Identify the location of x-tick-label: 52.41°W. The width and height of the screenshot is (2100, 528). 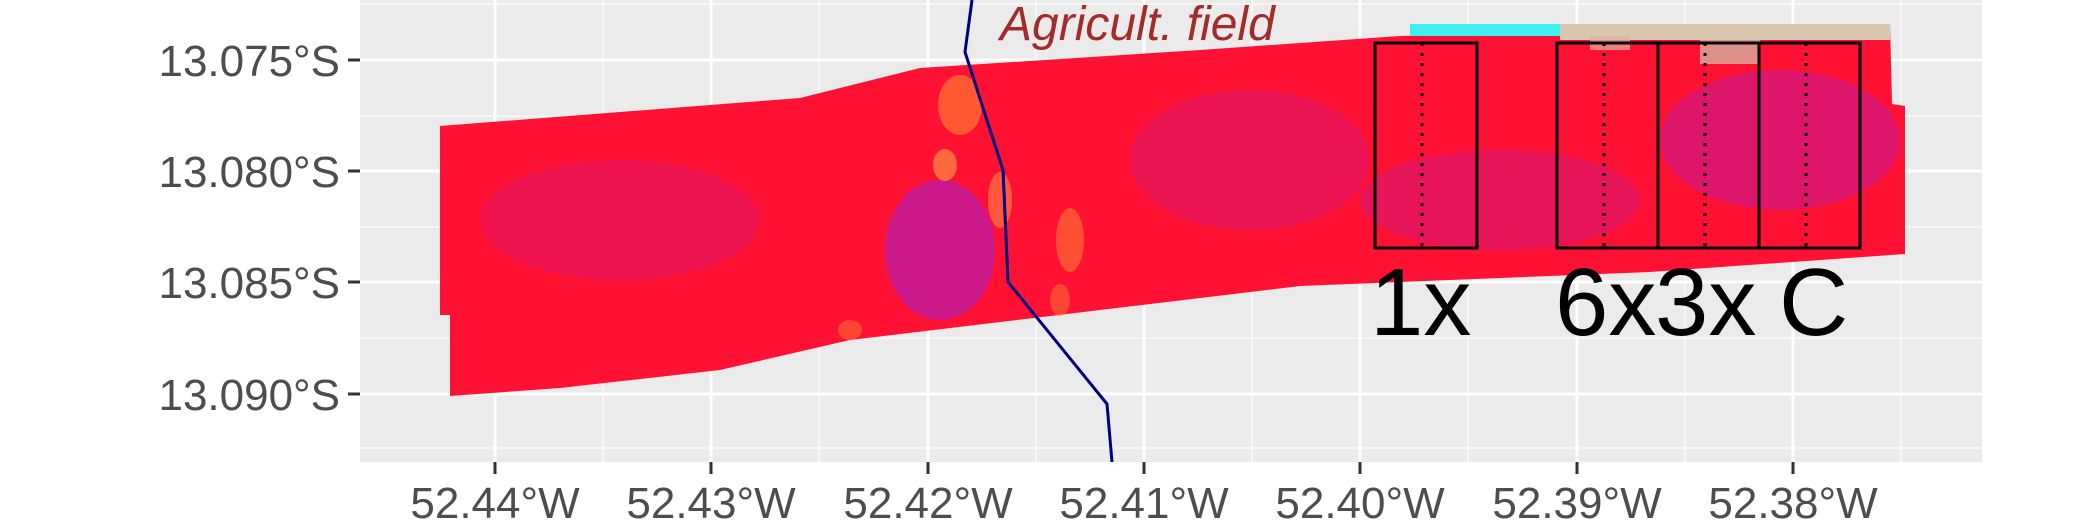
(1144, 503).